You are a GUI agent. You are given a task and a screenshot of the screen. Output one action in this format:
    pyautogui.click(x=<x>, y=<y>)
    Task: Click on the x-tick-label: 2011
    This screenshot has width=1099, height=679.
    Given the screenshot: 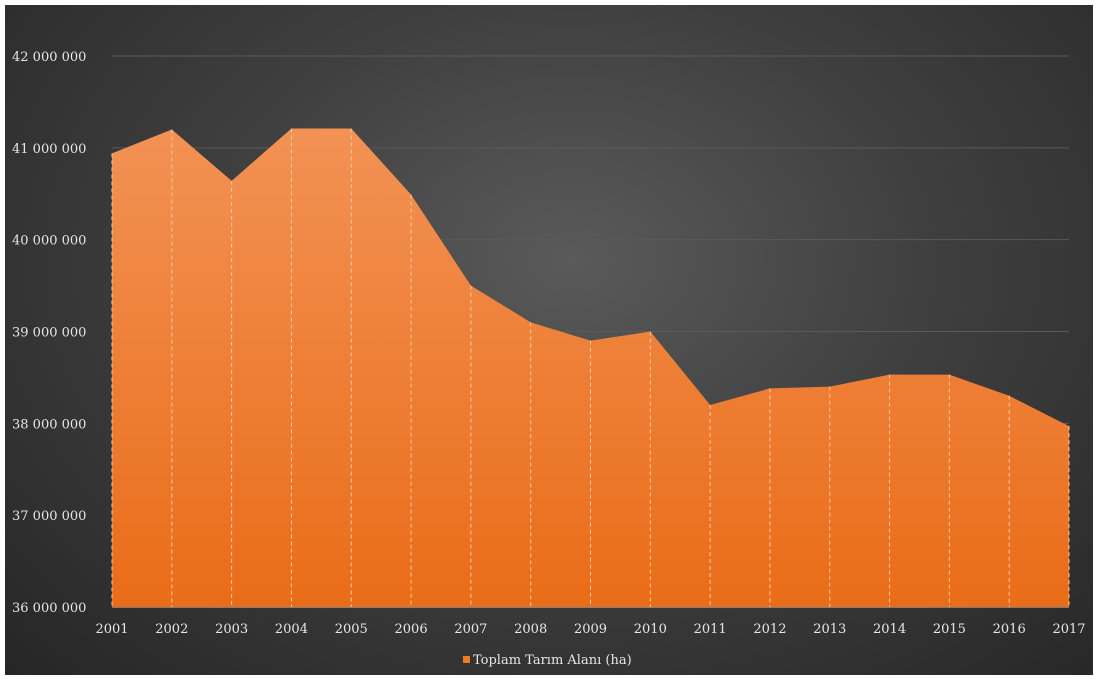 What is the action you would take?
    pyautogui.click(x=710, y=629)
    